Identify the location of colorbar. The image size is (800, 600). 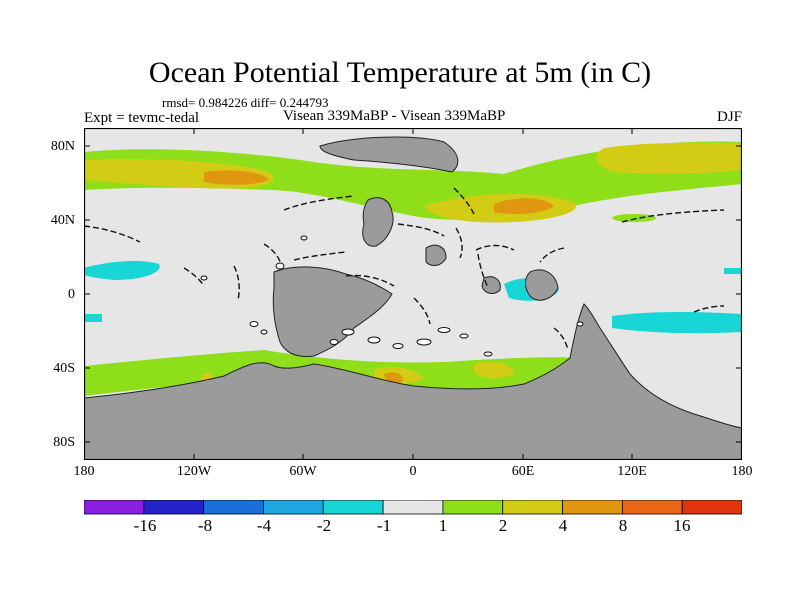
(413, 507).